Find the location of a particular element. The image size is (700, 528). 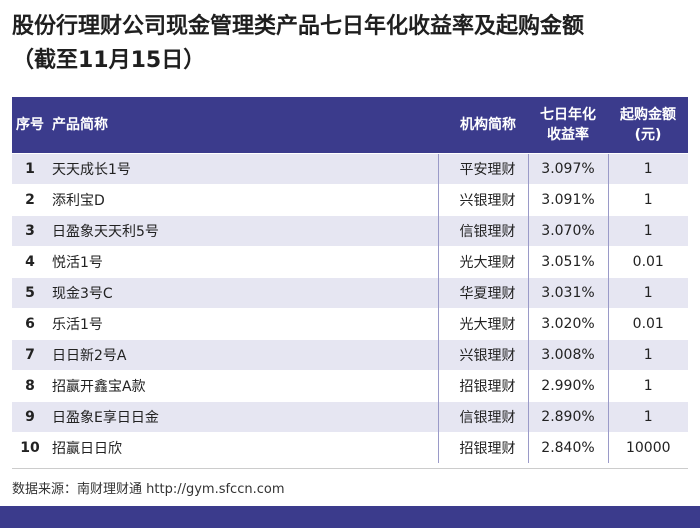

header-rate: 七日年化 收益率 is located at coordinates (568, 125).